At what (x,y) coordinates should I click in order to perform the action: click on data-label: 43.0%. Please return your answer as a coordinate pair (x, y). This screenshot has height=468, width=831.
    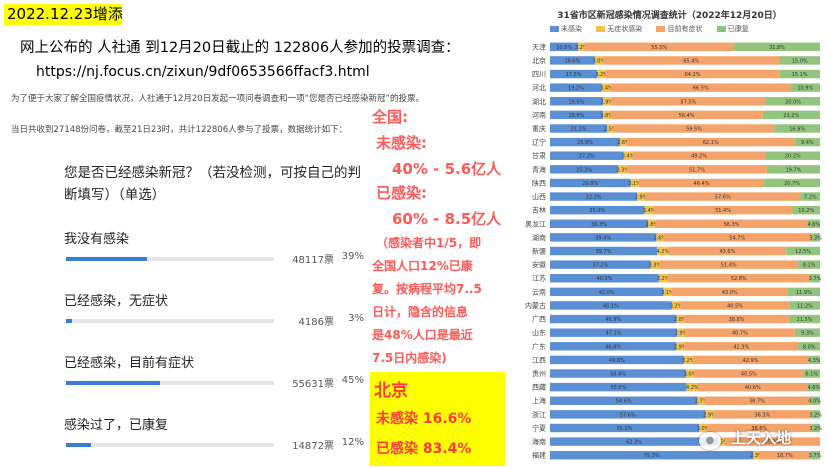
    Looking at the image, I should click on (730, 293).